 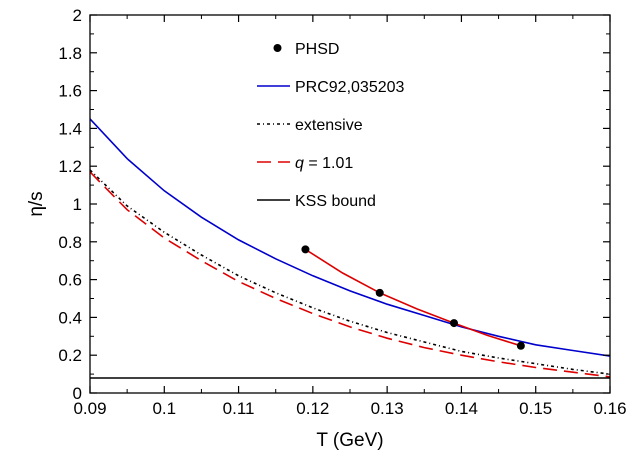 What do you see at coordinates (335, 201) in the screenshot?
I see `legend-label: KSS bound` at bounding box center [335, 201].